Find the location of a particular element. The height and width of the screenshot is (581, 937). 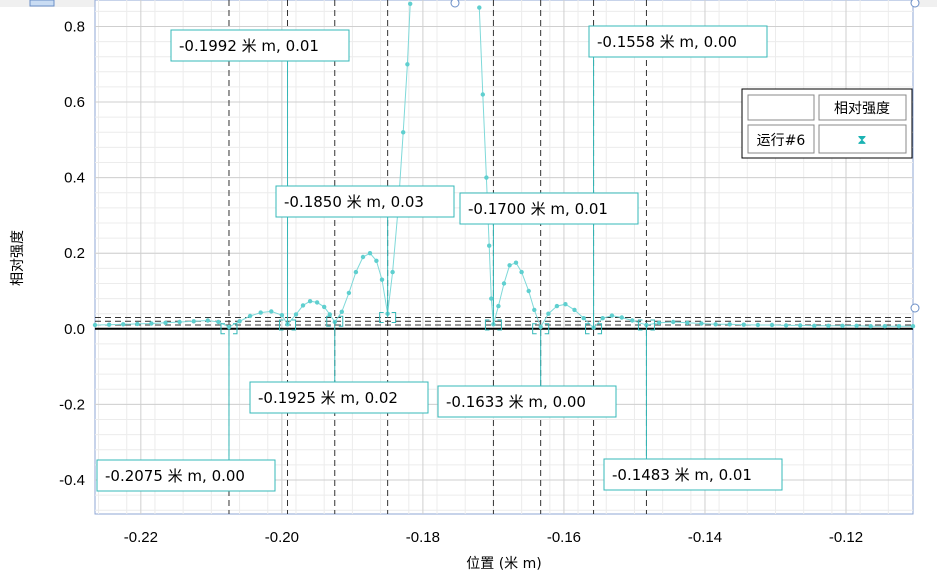

annotation-label: -0.1925 米 m, 0.02 is located at coordinates (328, 398).